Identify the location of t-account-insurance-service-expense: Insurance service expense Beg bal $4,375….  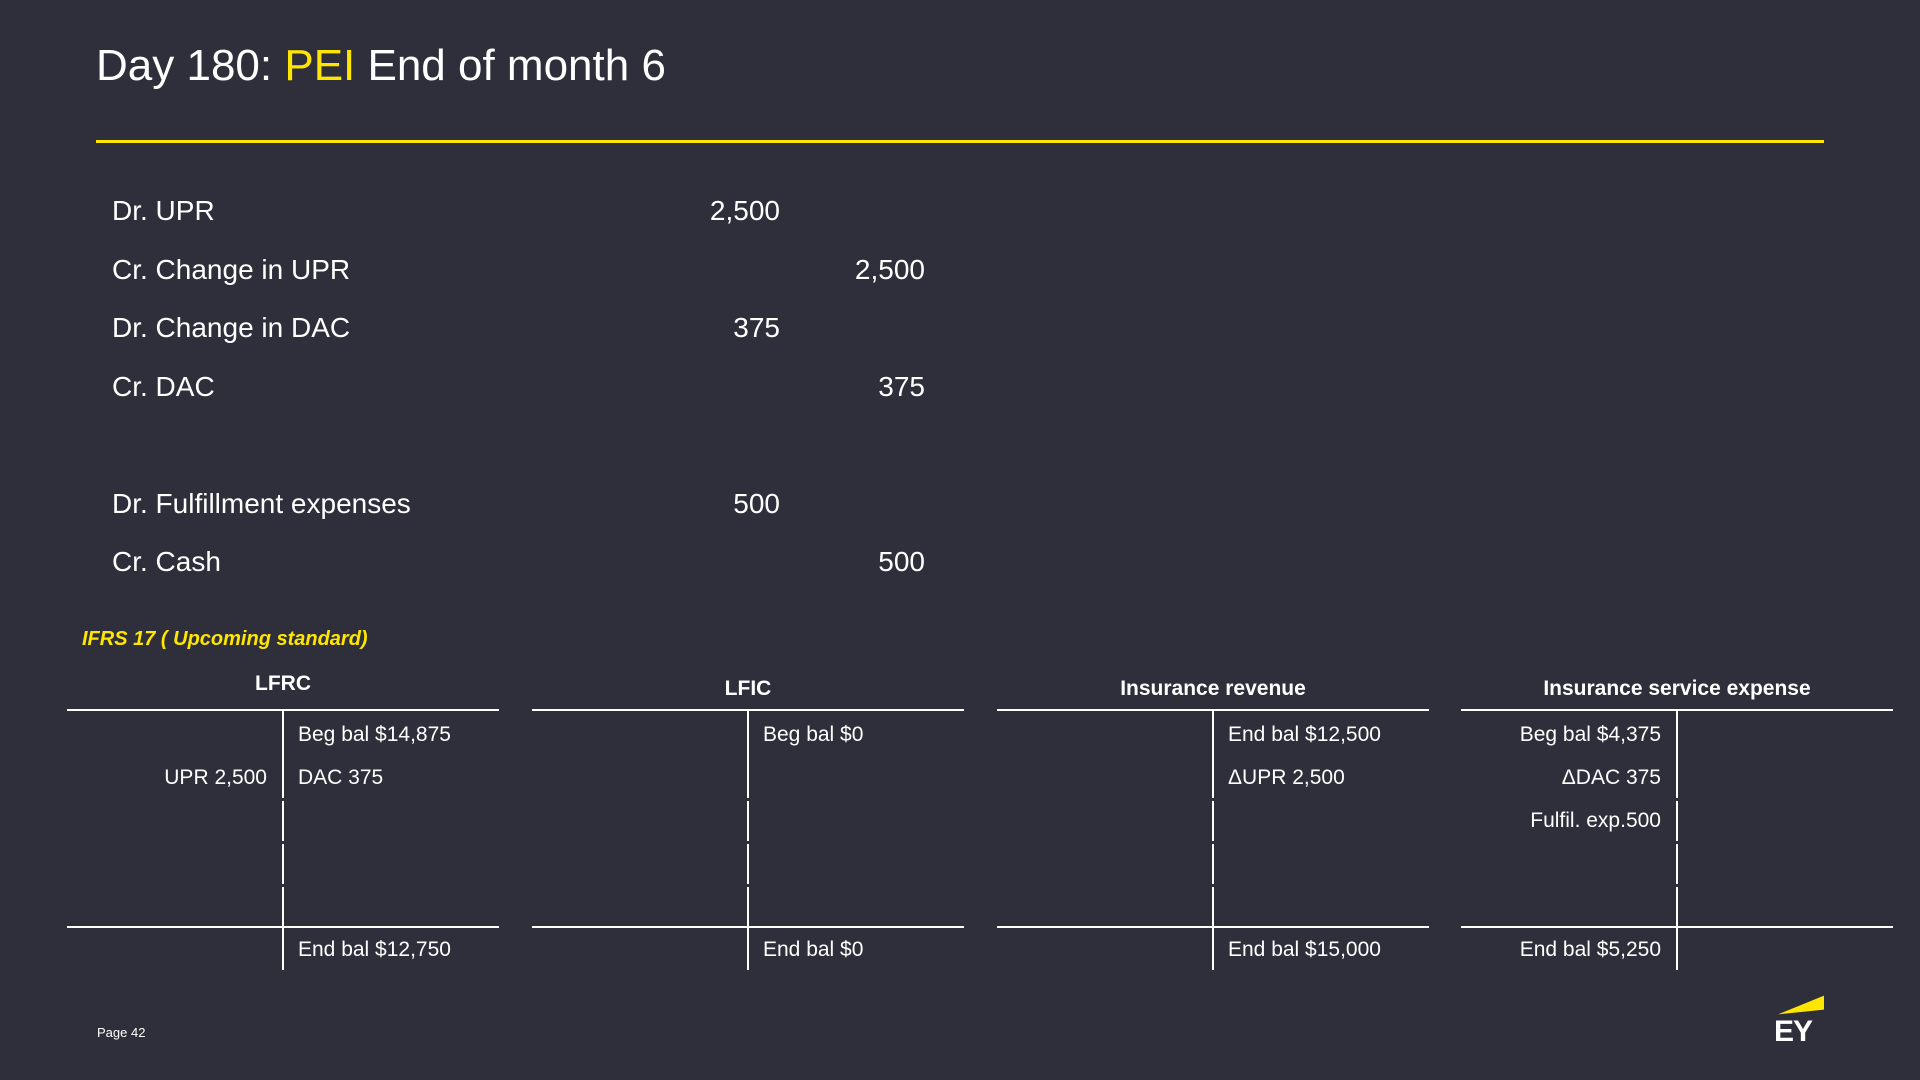
(1677, 820).